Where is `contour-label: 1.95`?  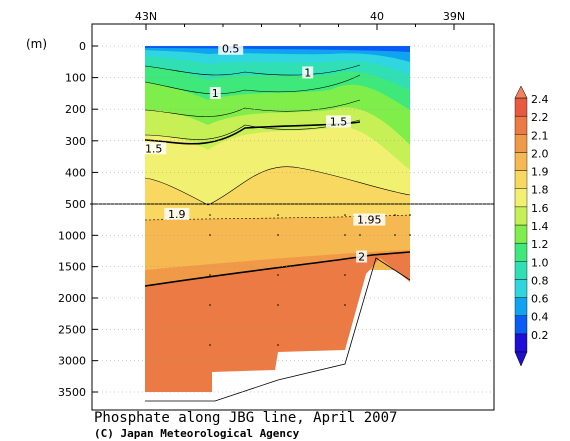 contour-label: 1.95 is located at coordinates (369, 220).